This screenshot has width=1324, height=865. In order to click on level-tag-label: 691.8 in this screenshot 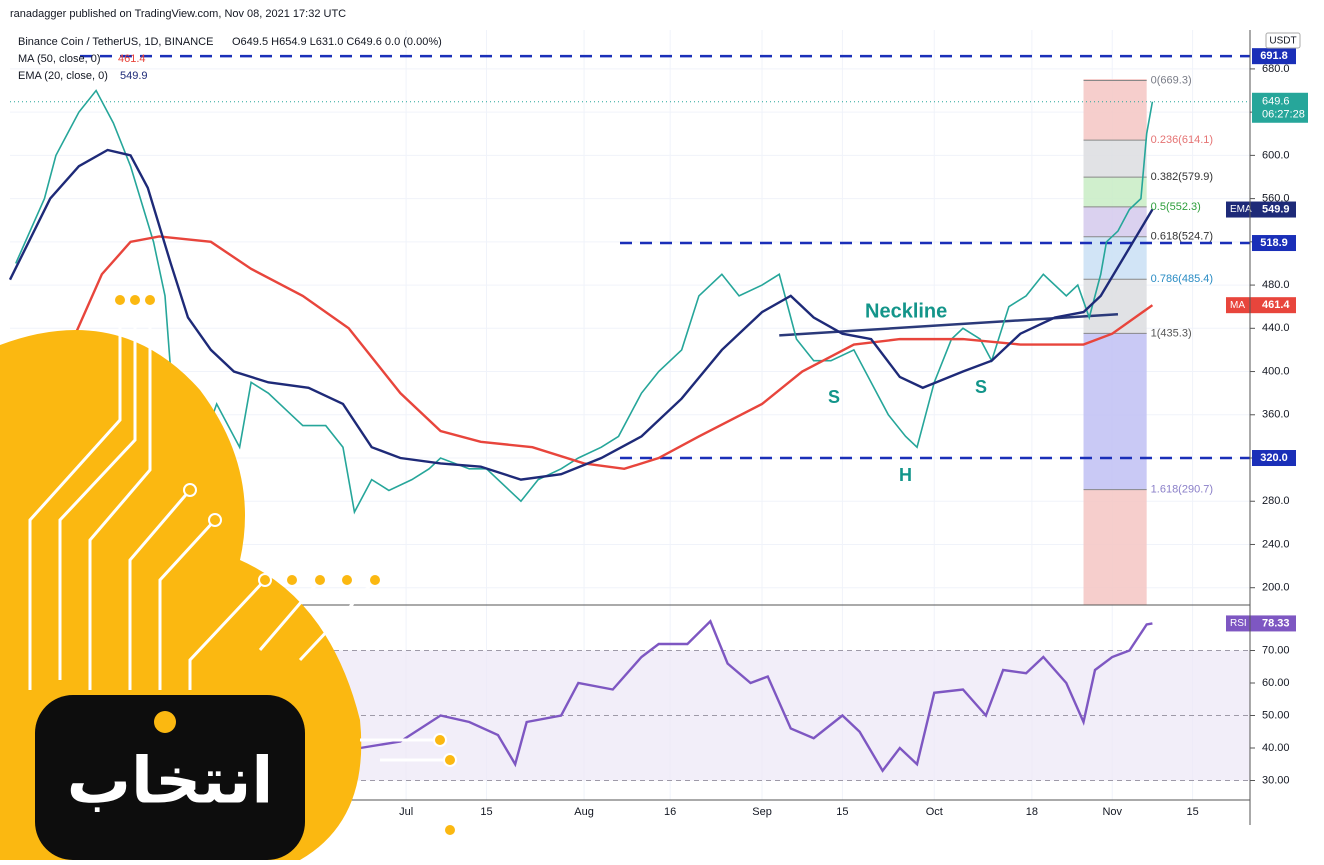, I will do `click(1274, 56)`.